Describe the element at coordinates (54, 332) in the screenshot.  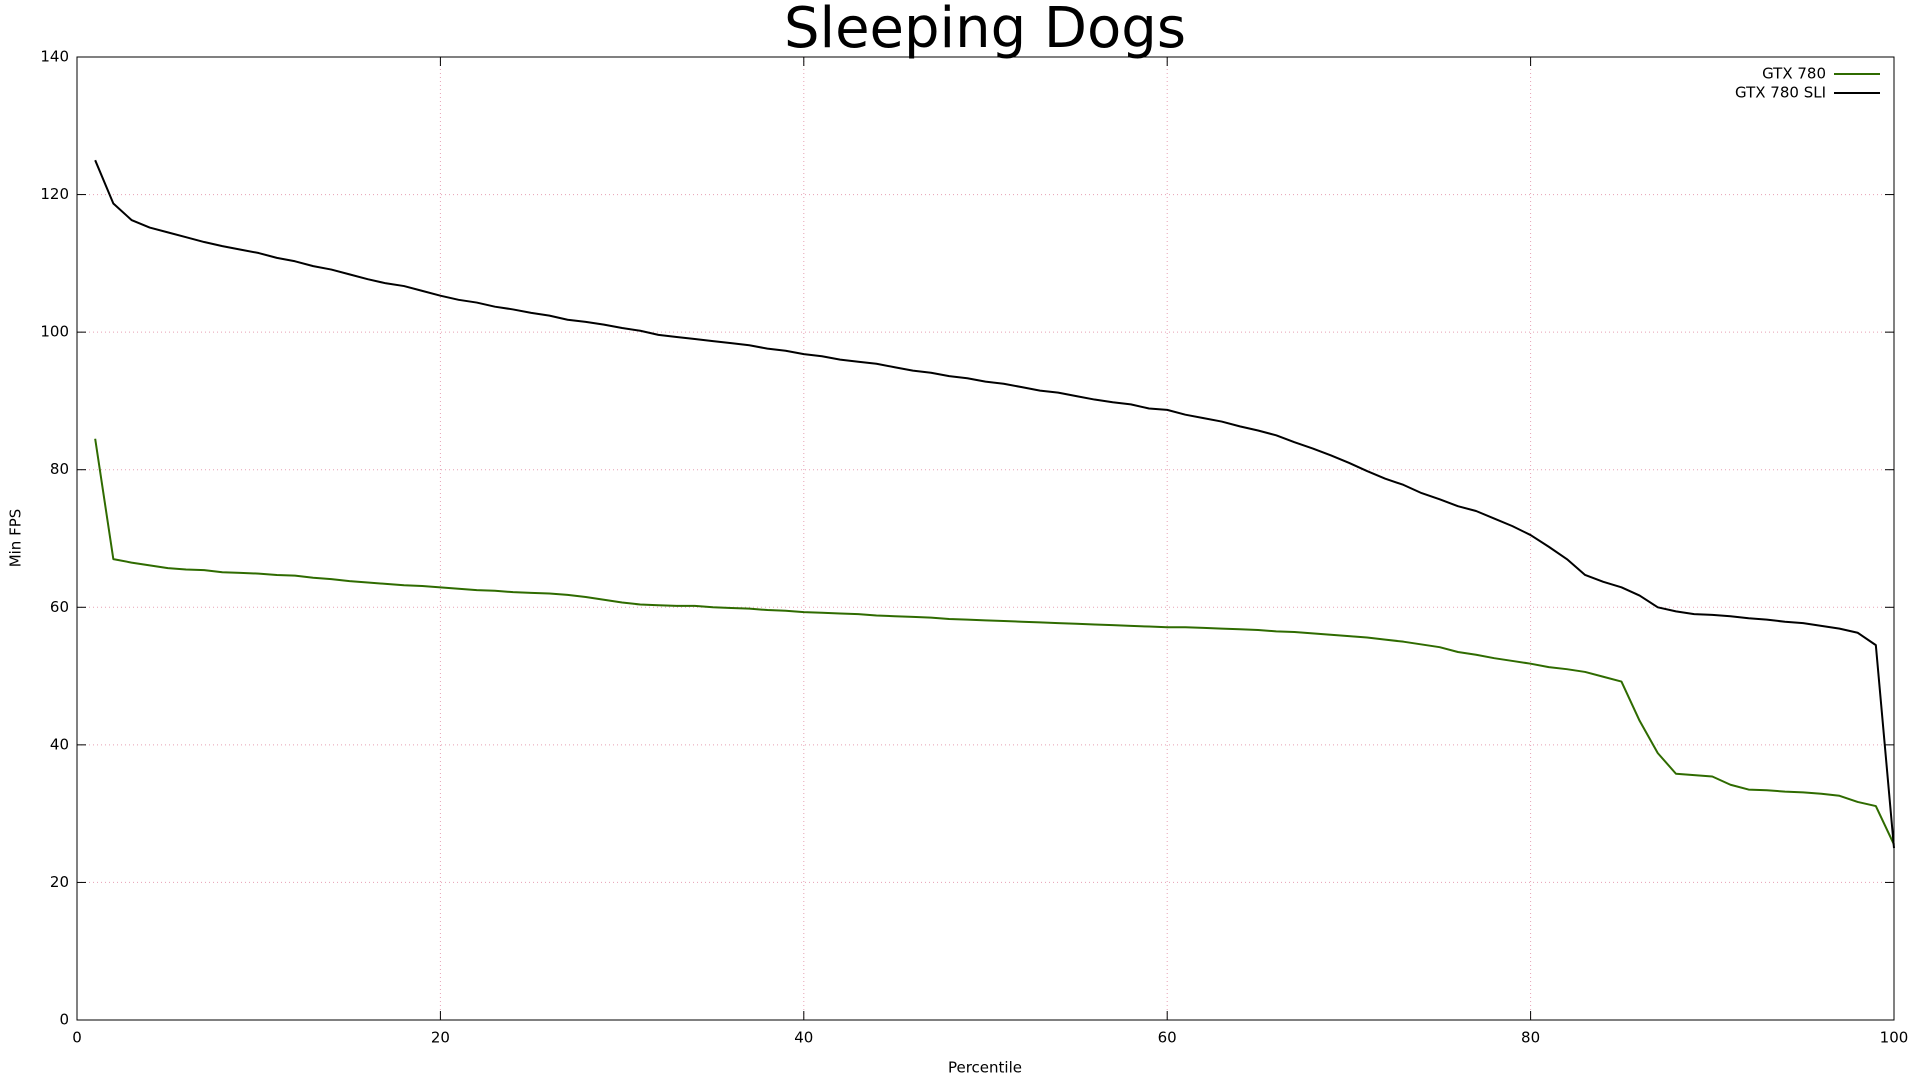
I see `y-tick-label: 100` at that location.